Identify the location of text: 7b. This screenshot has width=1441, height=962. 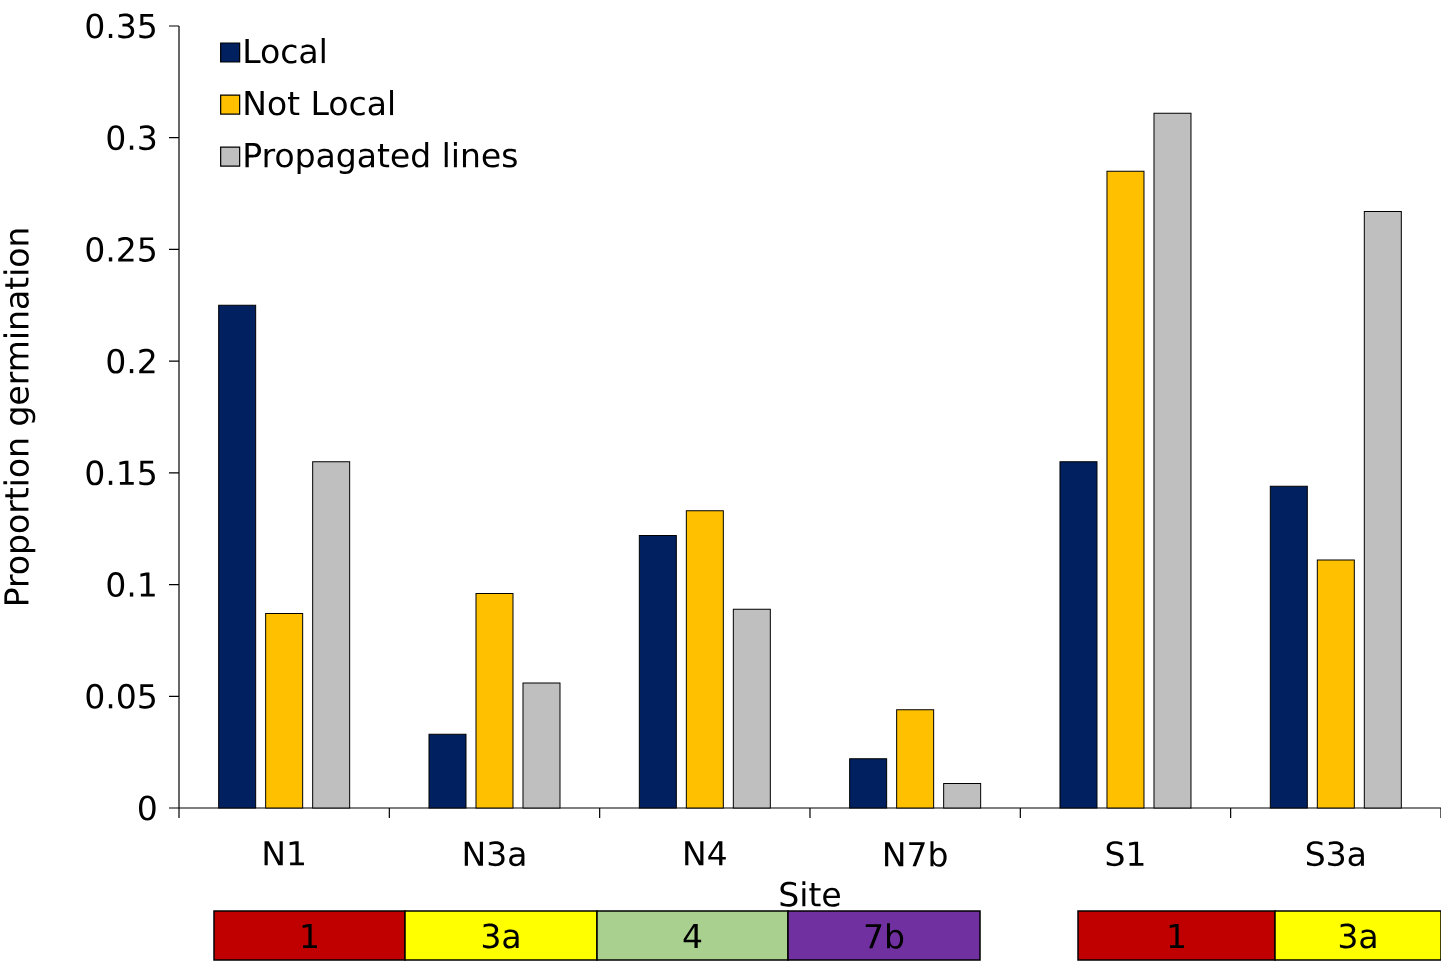
(884, 936).